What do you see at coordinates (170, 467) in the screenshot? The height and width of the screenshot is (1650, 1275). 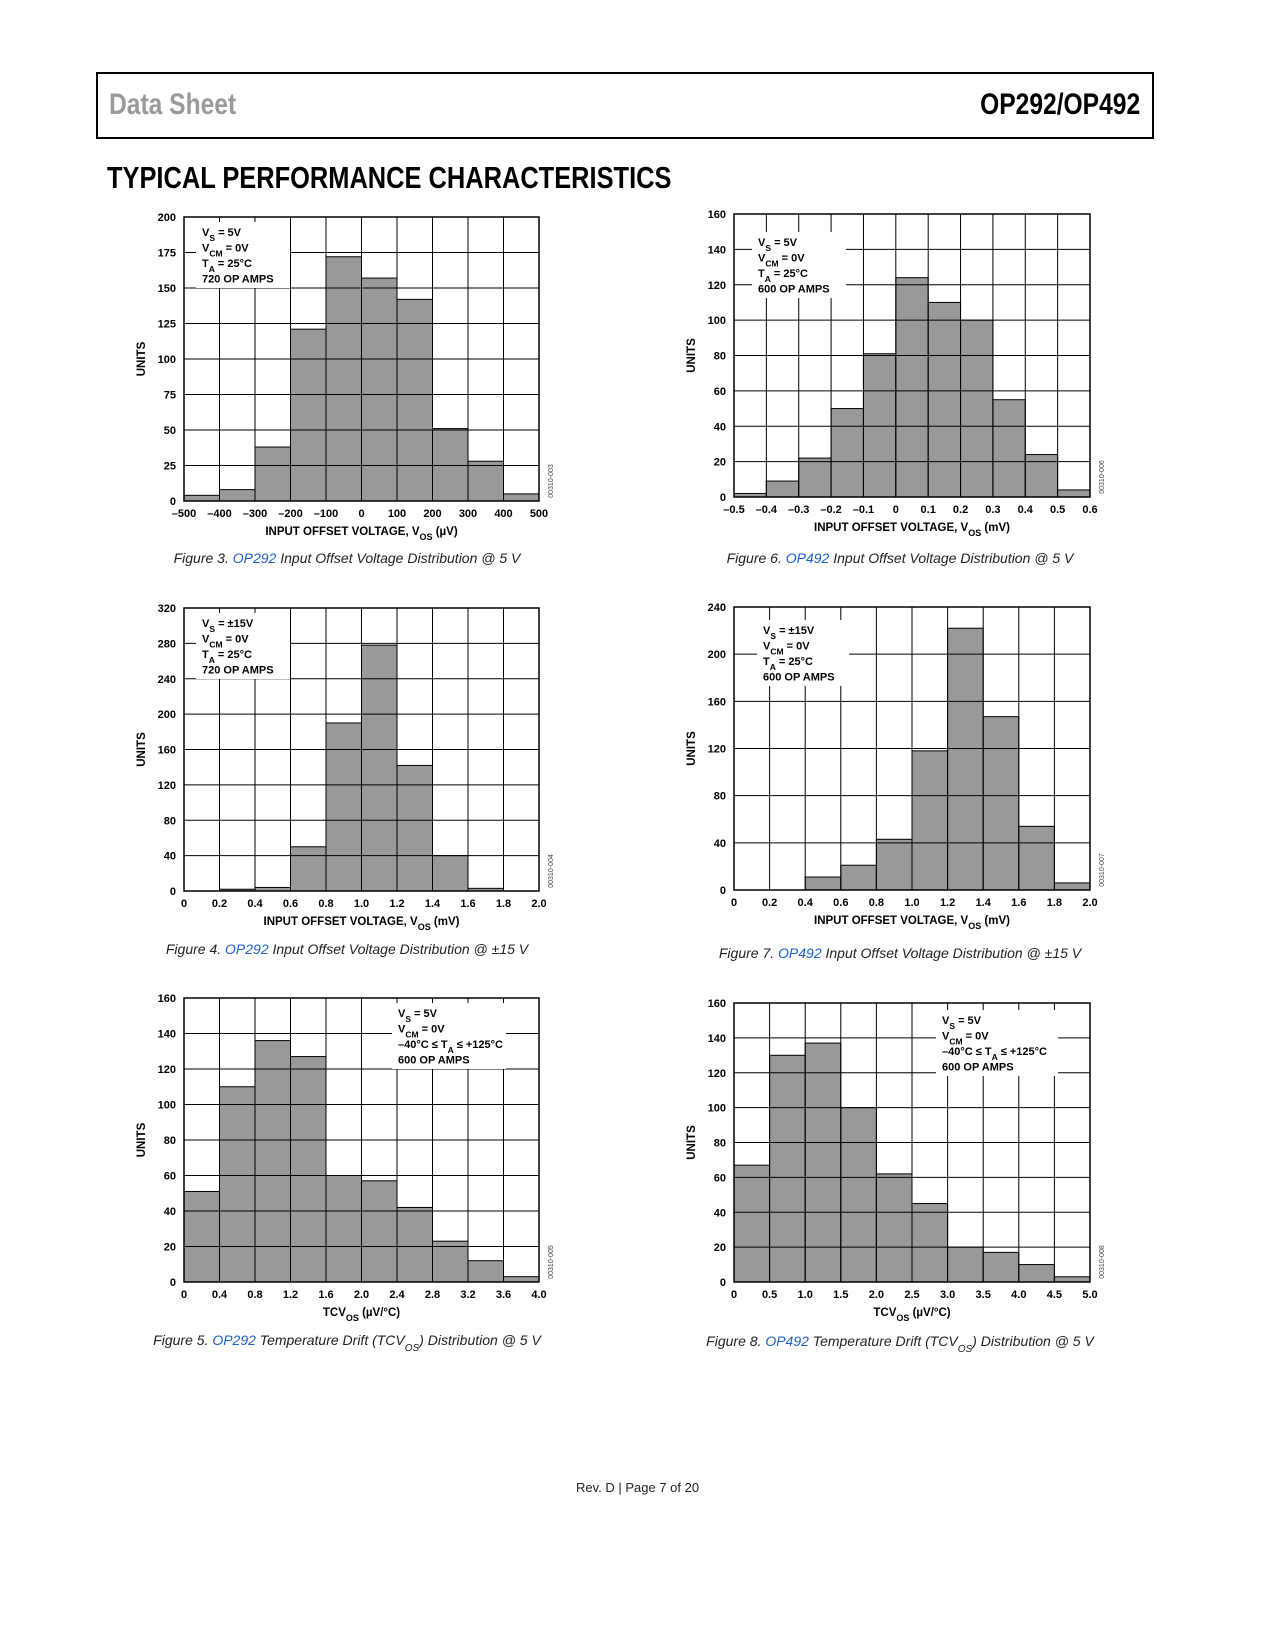 I see `y-tick-label: 25` at bounding box center [170, 467].